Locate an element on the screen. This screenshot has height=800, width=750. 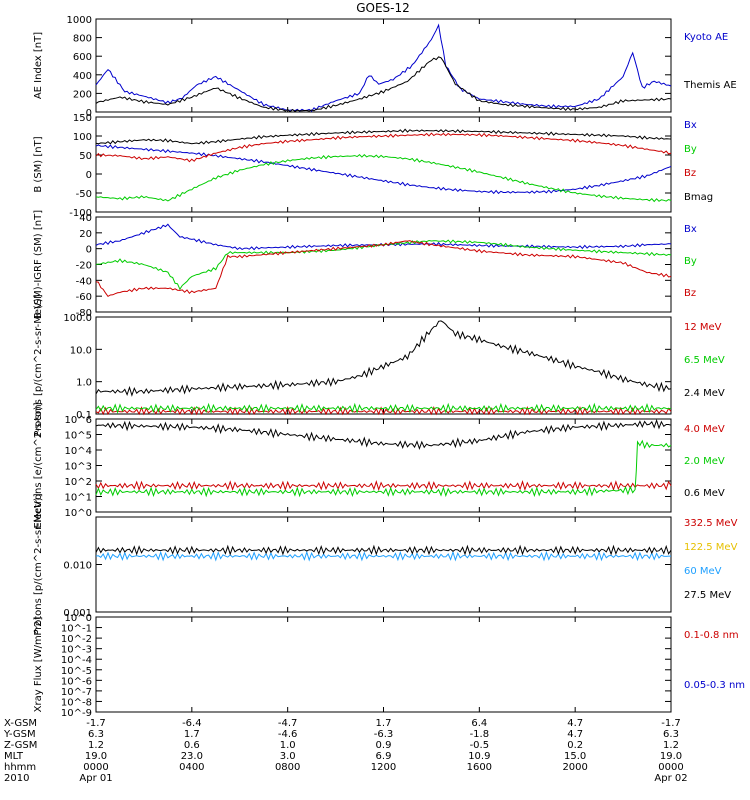
series-line-4-0-mev is located at coordinates (383, 486).